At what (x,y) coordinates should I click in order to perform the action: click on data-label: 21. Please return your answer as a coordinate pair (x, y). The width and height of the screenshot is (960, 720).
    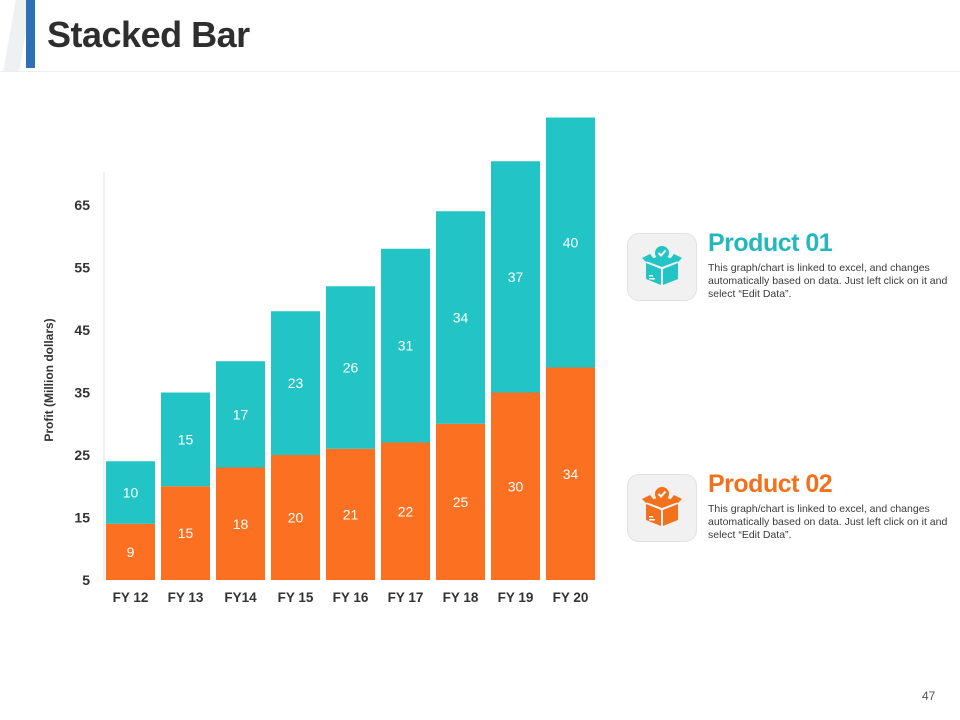
    Looking at the image, I should click on (351, 514).